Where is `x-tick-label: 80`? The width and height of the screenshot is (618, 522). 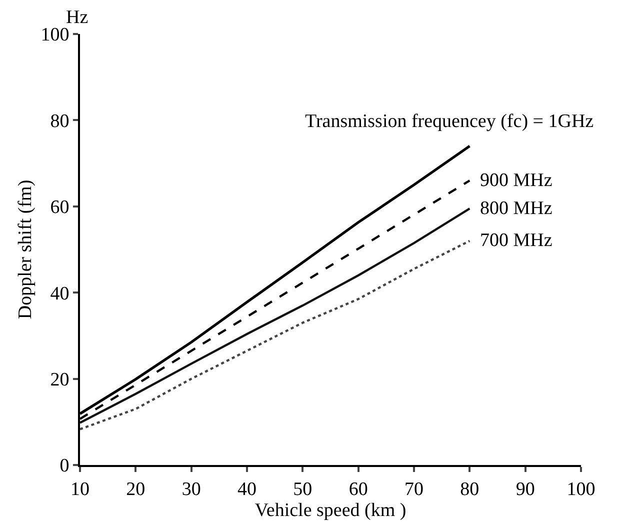
x-tick-label: 80 is located at coordinates (470, 489).